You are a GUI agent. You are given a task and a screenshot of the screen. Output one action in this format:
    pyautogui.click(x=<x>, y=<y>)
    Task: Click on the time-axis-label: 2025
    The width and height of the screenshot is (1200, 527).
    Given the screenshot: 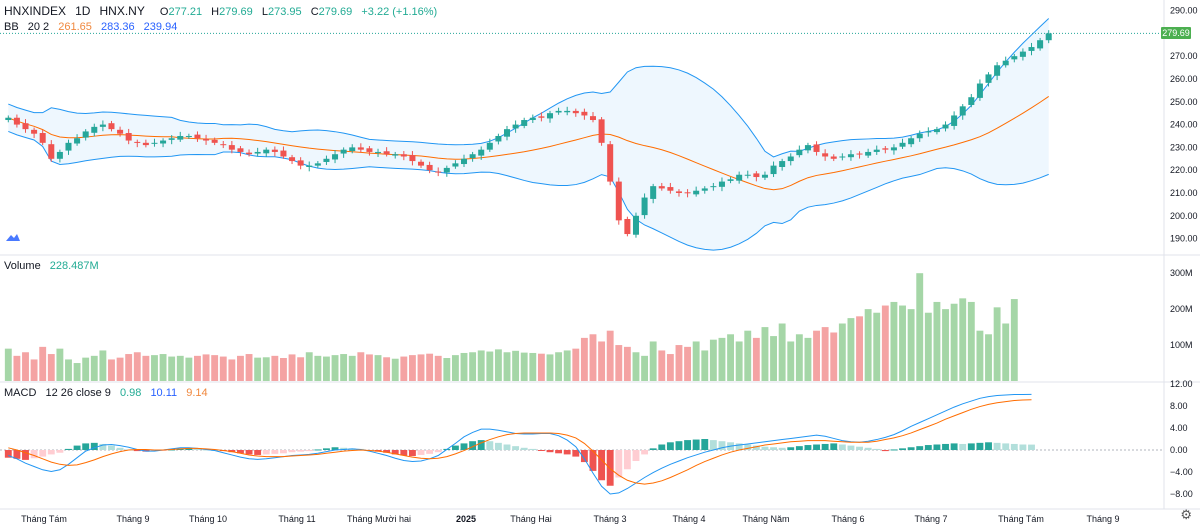 What is the action you would take?
    pyautogui.click(x=466, y=519)
    